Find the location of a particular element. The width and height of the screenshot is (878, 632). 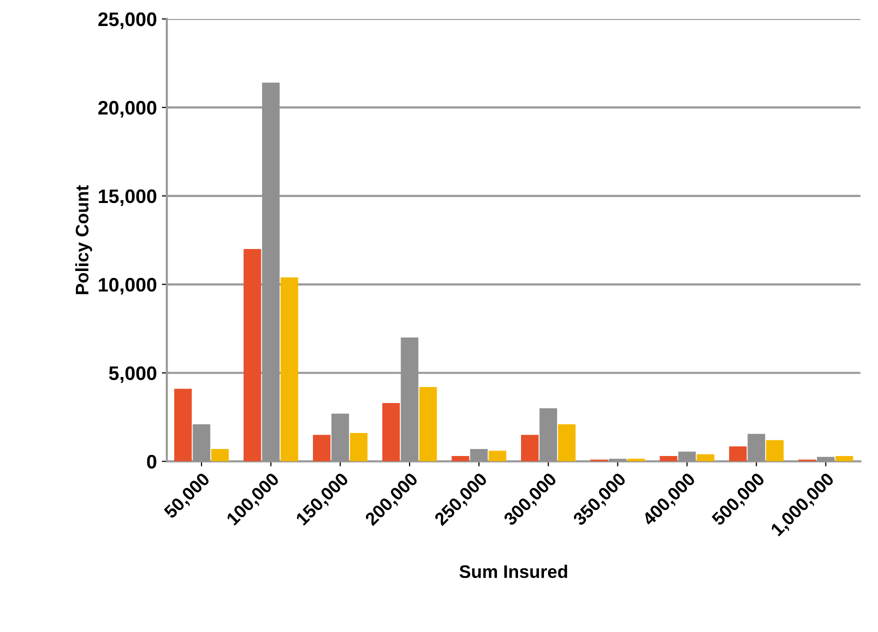

y-tick-label: 15,000 is located at coordinates (127, 197).